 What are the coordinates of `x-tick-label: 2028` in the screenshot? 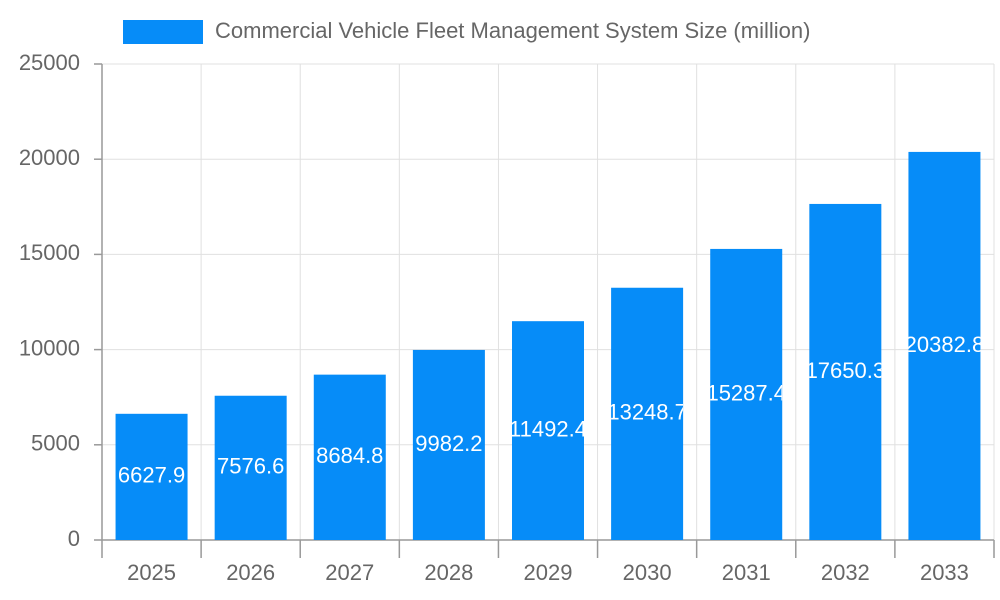 It's located at (448, 572).